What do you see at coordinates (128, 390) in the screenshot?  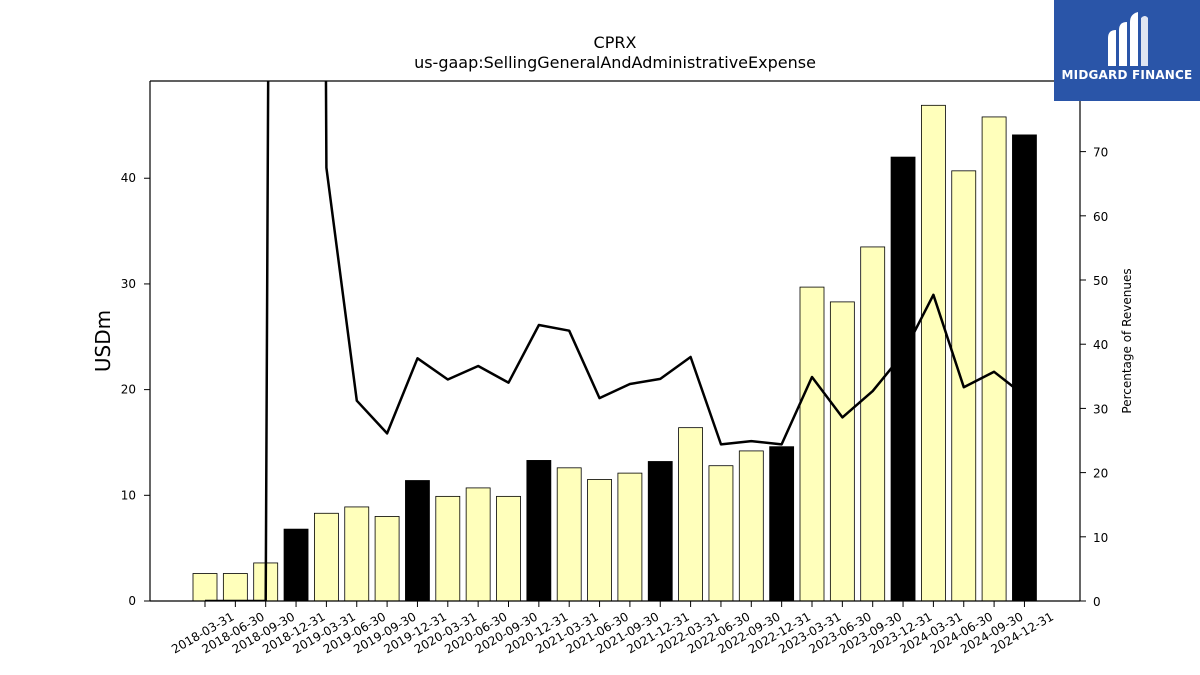 I see `y-tick-label: 20` at bounding box center [128, 390].